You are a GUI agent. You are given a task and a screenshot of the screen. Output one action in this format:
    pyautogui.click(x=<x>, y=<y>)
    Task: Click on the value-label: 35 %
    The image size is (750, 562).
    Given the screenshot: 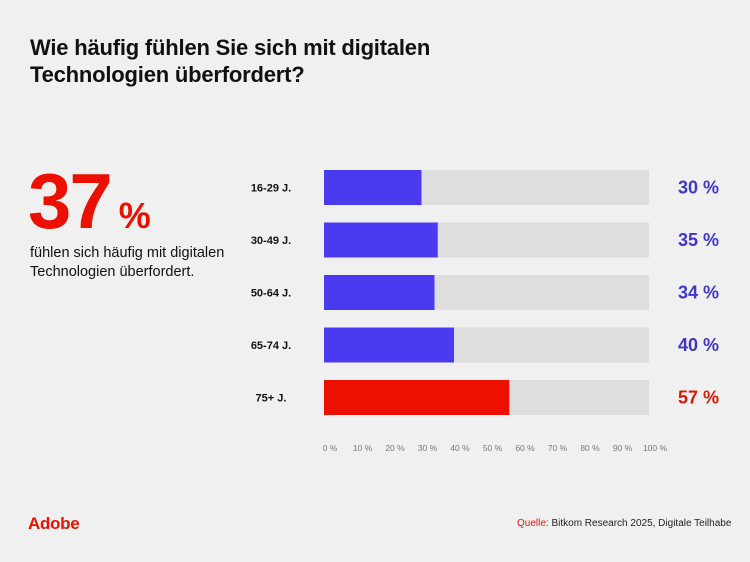 What is the action you would take?
    pyautogui.click(x=698, y=240)
    